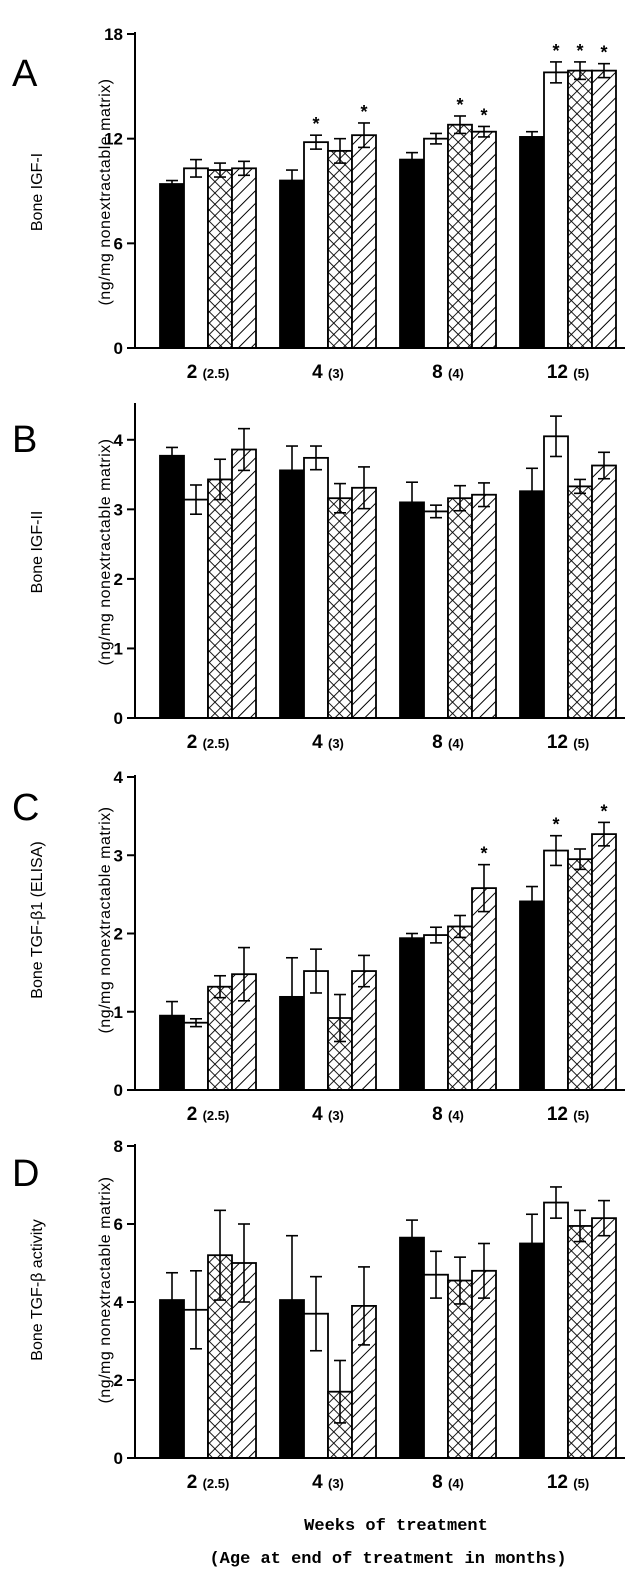 This screenshot has height=1578, width=640. Describe the element at coordinates (396, 1526) in the screenshot. I see `x-axis-title: Weeks of treatment` at that location.